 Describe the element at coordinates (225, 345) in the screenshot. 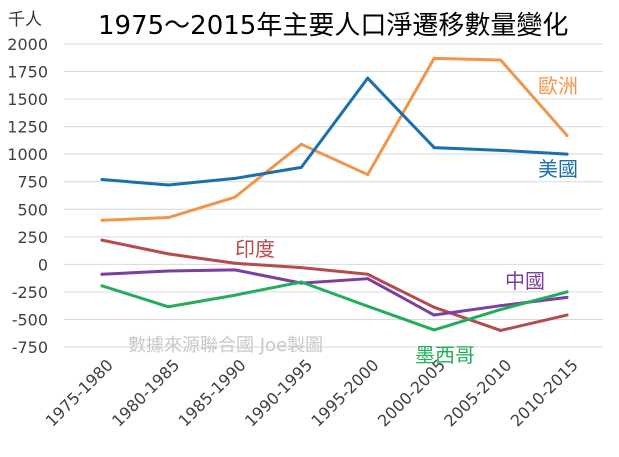

I see `watermark: 數據來源聯合國 Joe製圖` at that location.